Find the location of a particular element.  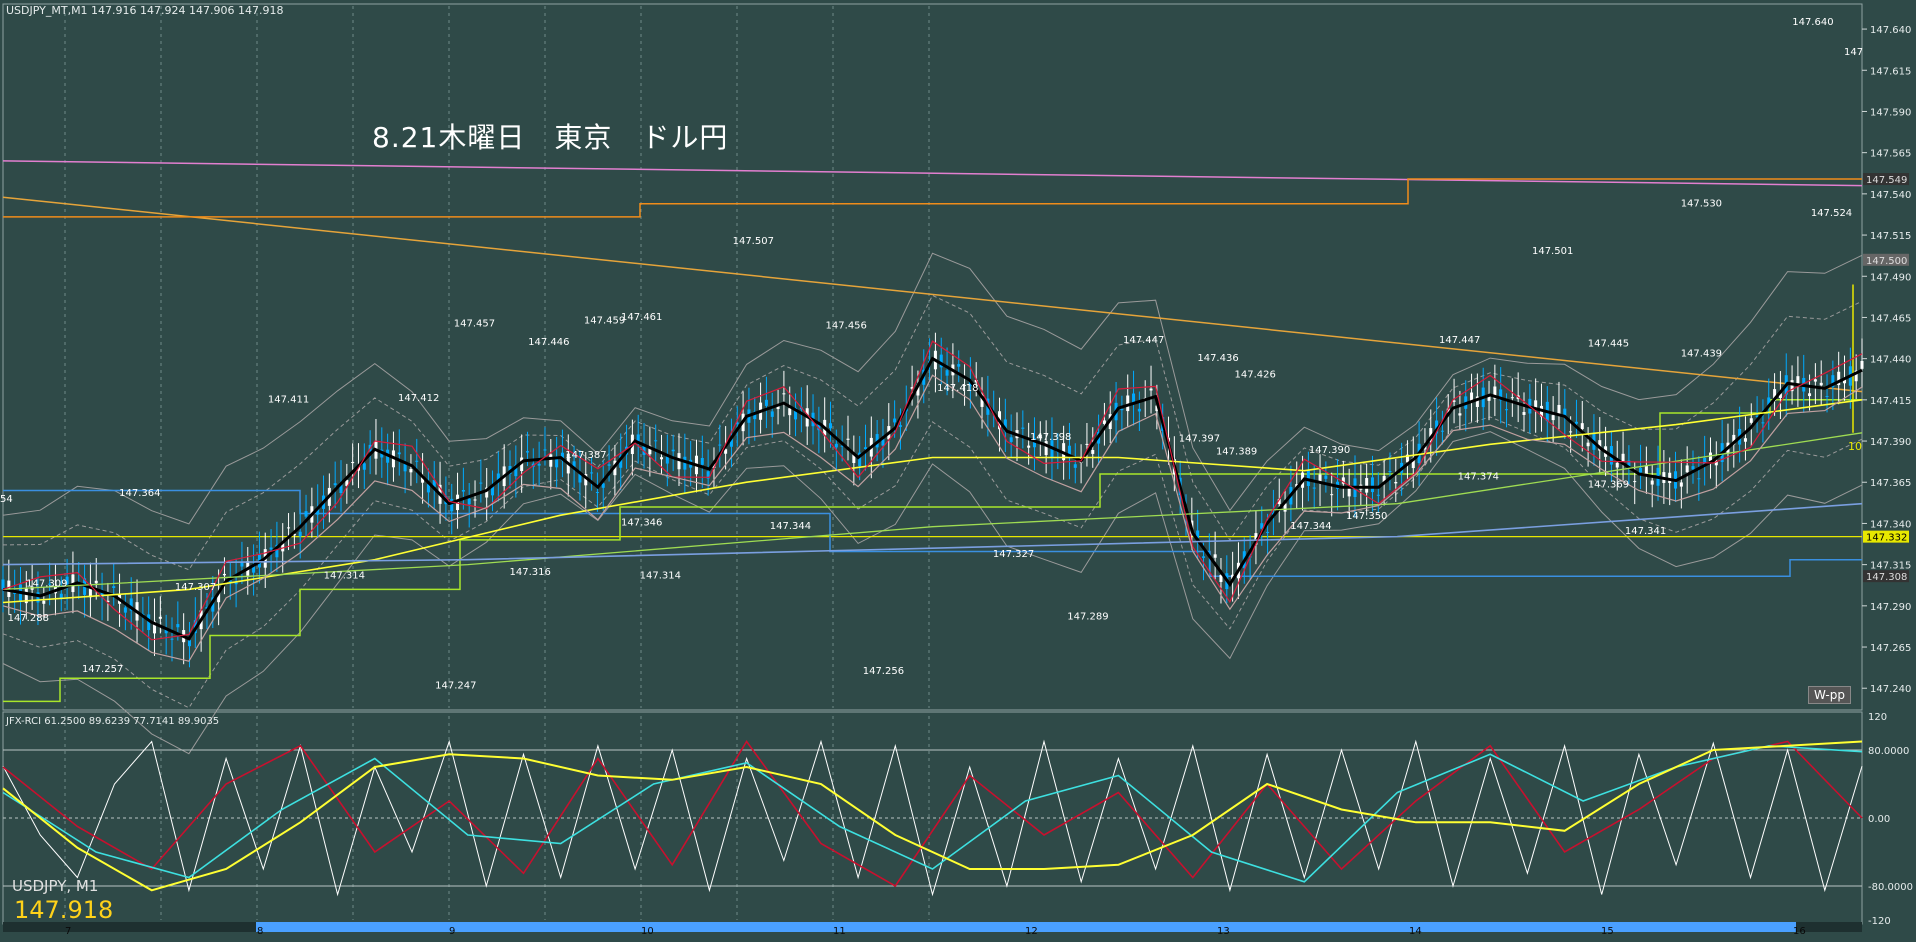

price-annotation: 147.530 is located at coordinates (1701, 203).